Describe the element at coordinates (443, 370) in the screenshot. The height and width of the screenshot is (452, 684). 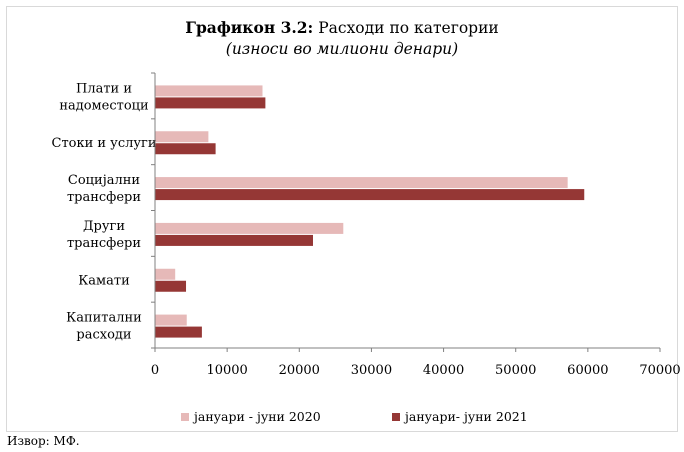
I see `x-tick-label: 40000` at that location.